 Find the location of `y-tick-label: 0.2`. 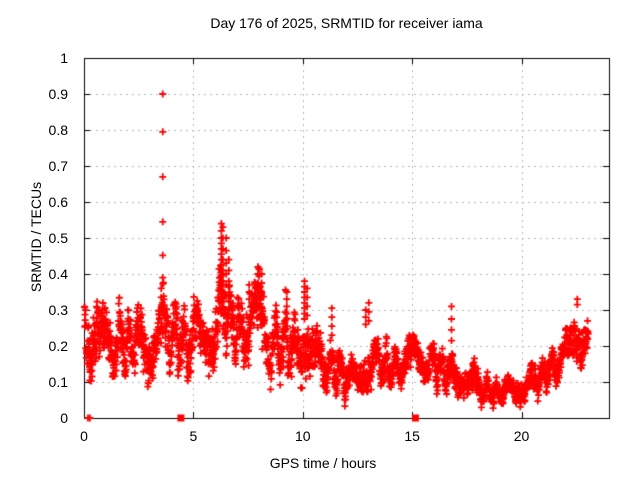

y-tick-label: 0.2 is located at coordinates (58, 346).